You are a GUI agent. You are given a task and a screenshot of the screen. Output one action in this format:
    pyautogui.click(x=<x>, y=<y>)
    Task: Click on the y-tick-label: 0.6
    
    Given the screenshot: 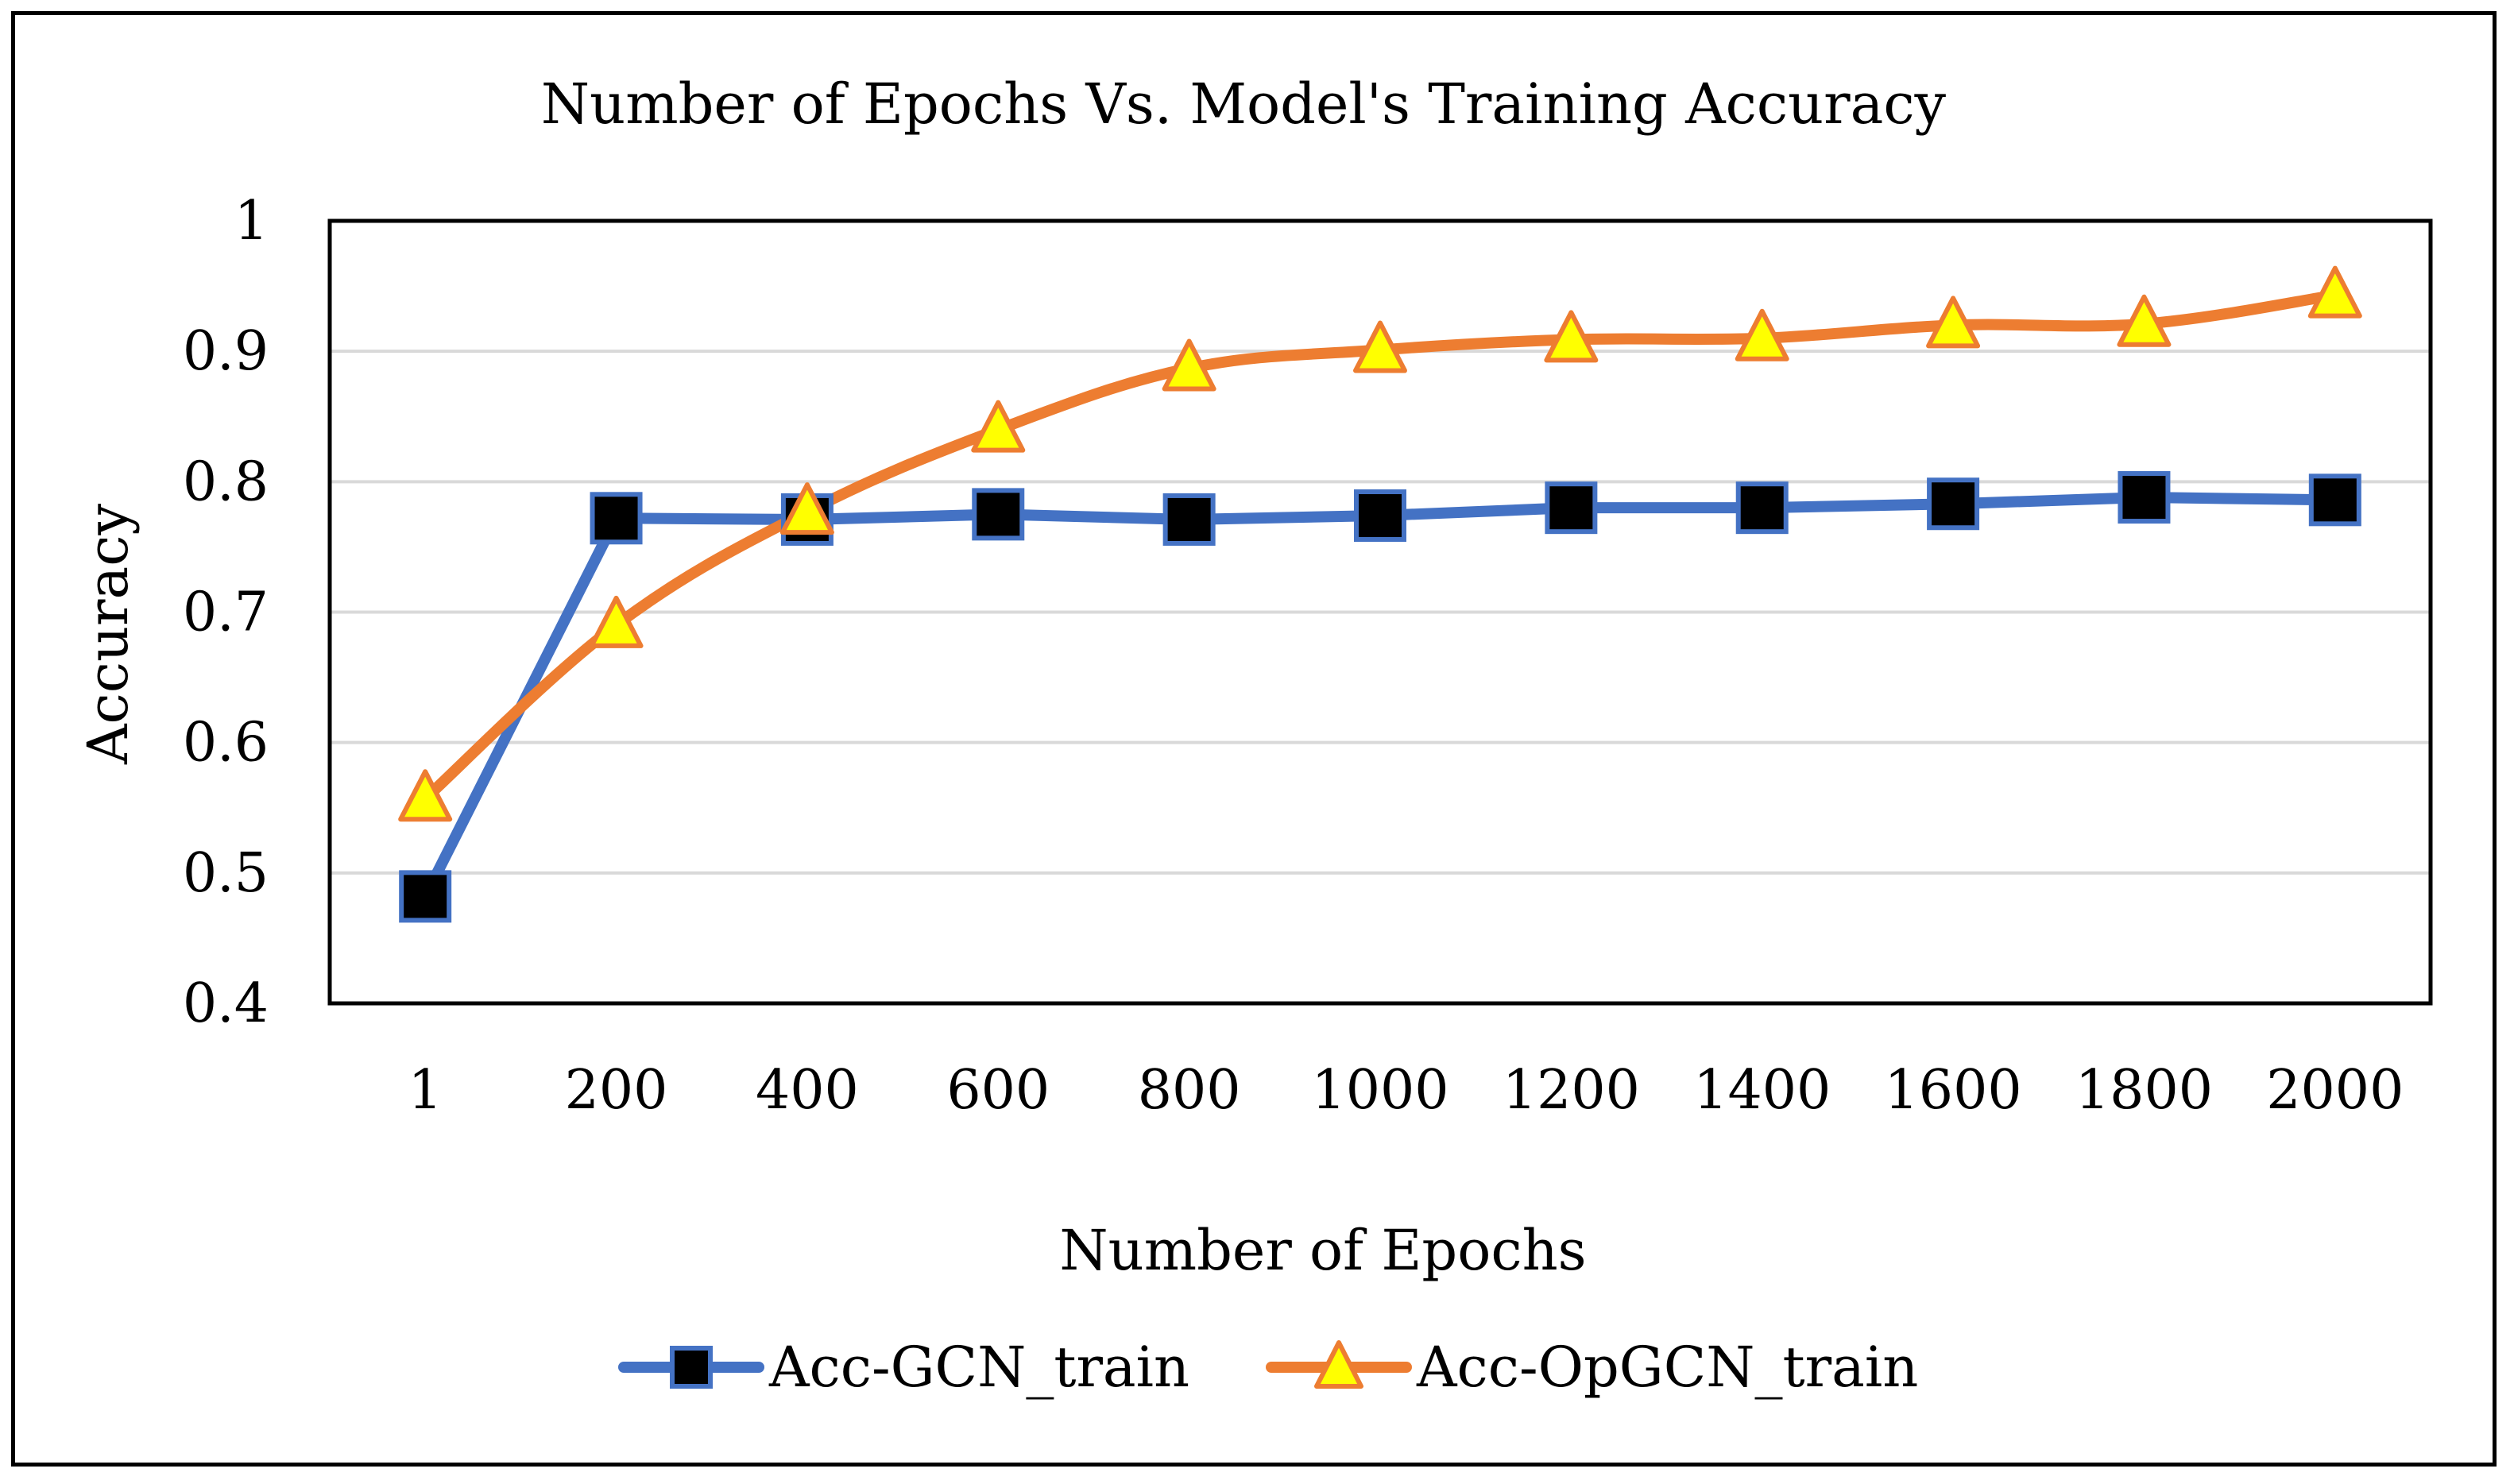 What is the action you would take?
    pyautogui.click(x=226, y=743)
    